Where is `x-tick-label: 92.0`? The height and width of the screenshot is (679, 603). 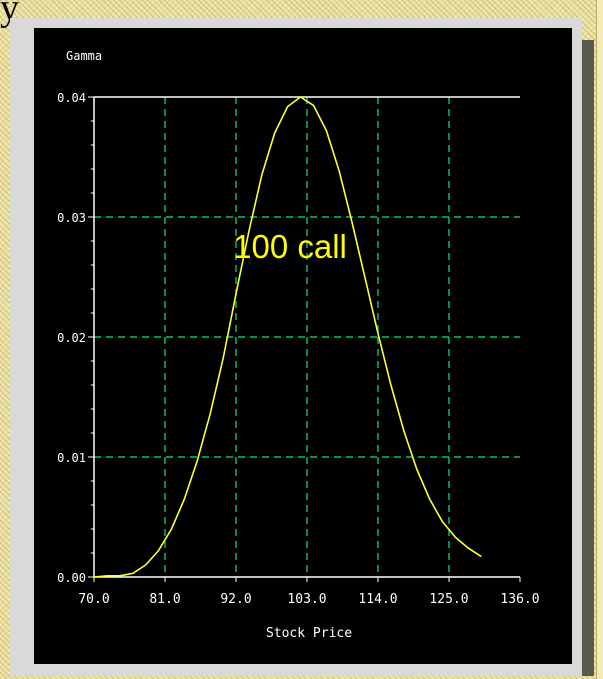
x-tick-label: 92.0 is located at coordinates (235, 599).